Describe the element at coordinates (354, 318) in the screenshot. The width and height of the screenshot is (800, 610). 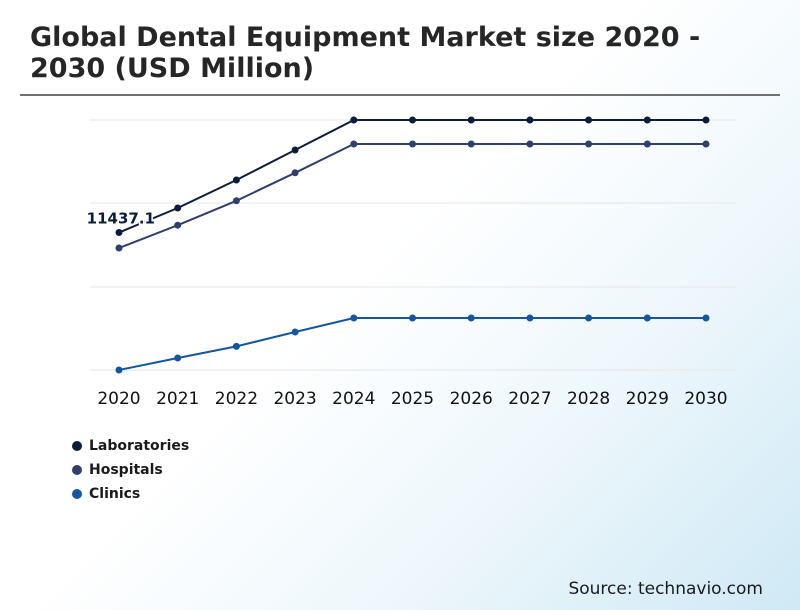
I see `data-point-clinics-2024` at that location.